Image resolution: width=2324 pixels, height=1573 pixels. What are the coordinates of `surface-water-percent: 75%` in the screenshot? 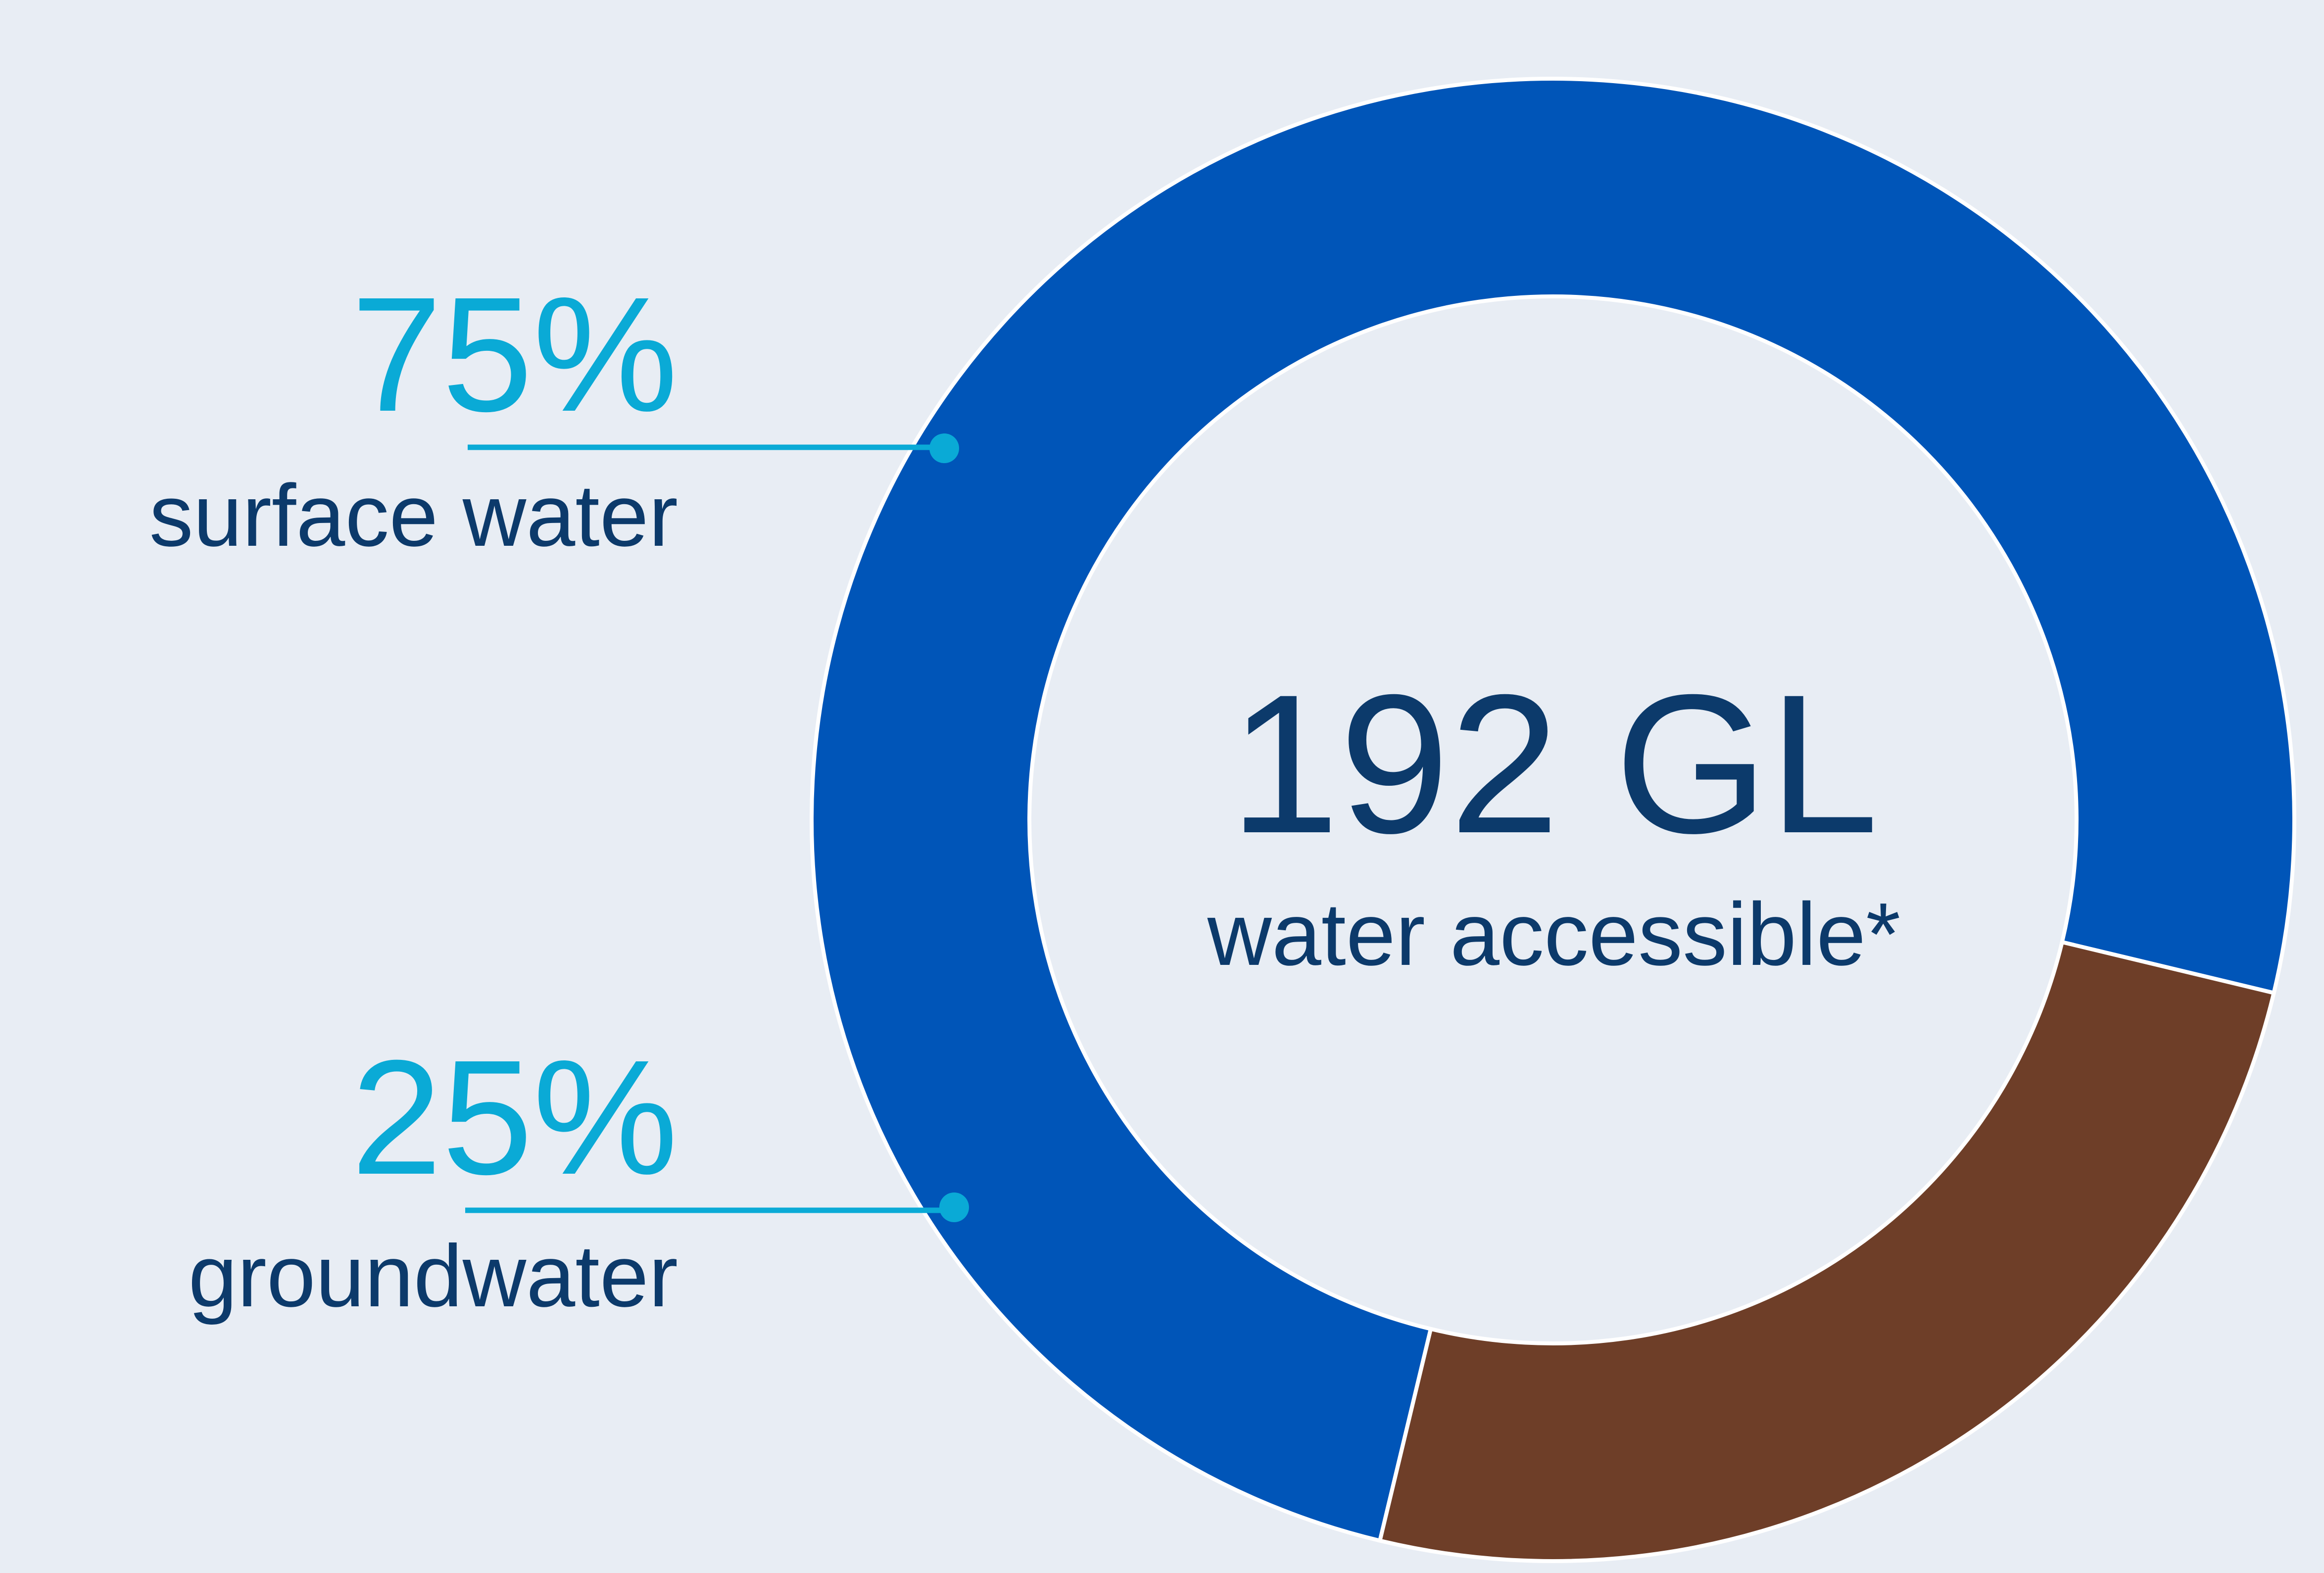 It's located at (514, 354).